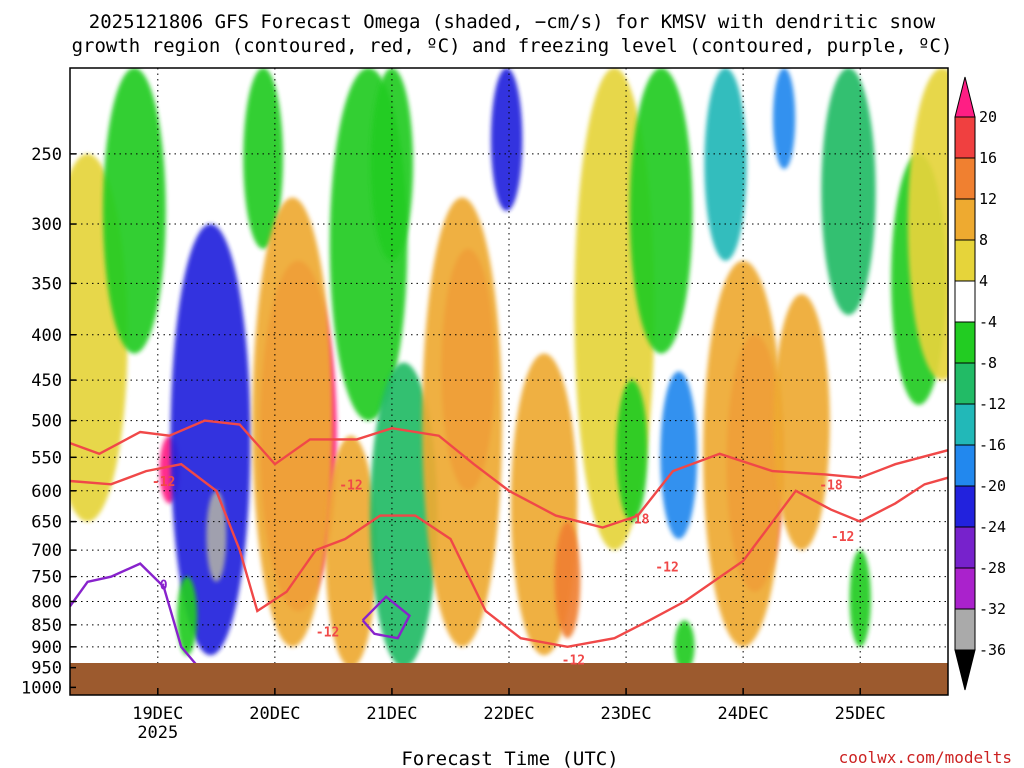 The width and height of the screenshot is (1024, 768). What do you see at coordinates (46, 669) in the screenshot?
I see `y-tick-label-14: 950` at bounding box center [46, 669].